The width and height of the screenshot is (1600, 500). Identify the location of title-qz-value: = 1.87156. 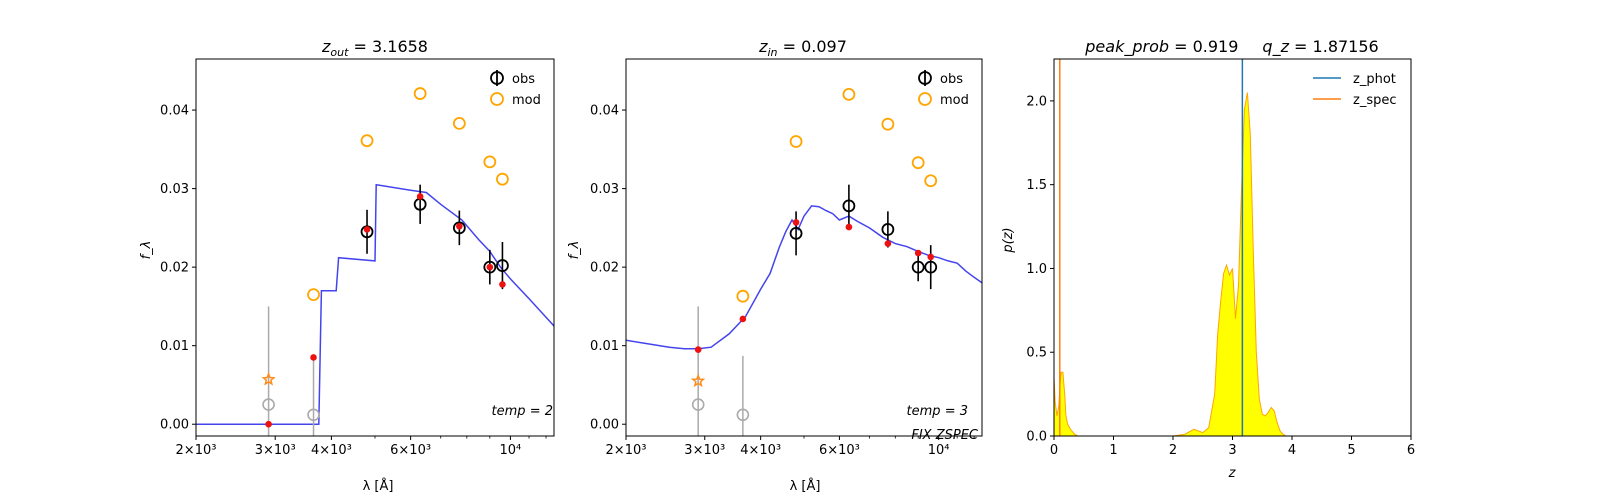
(1334, 46).